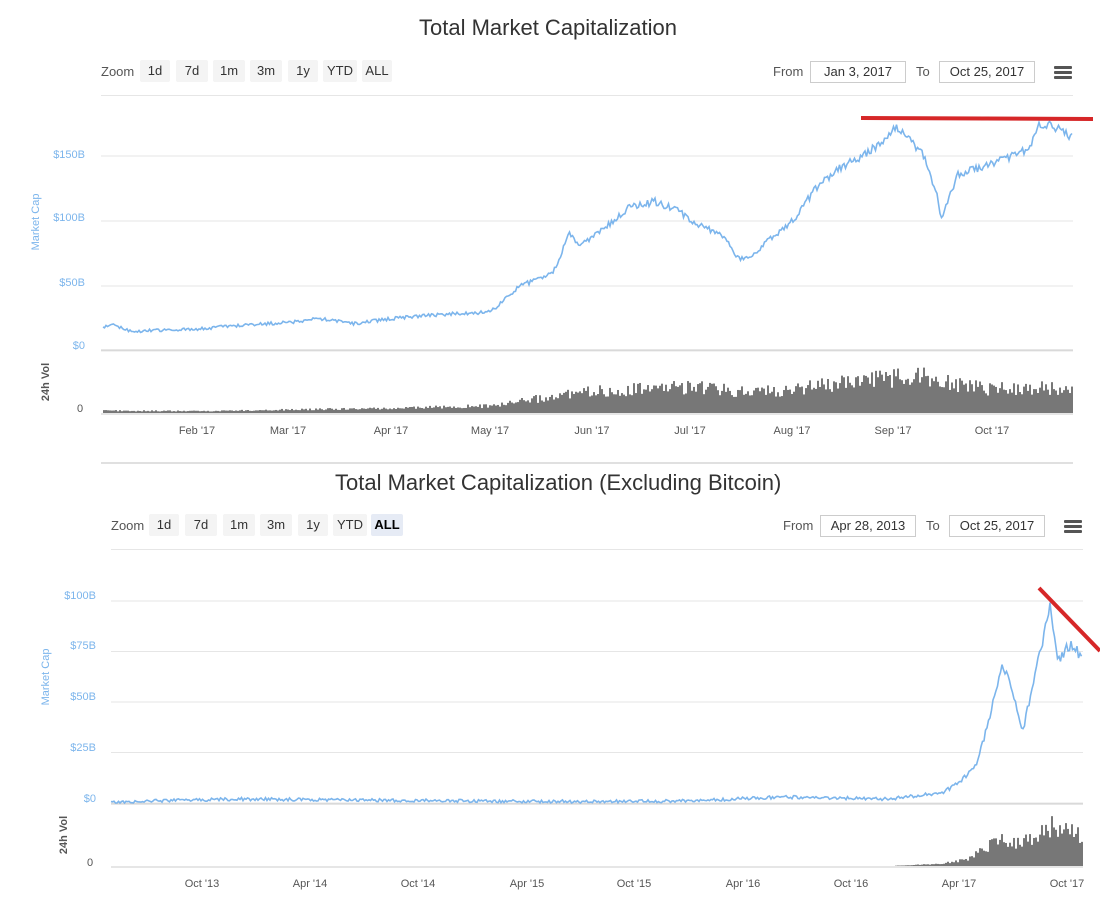  Describe the element at coordinates (858, 72) in the screenshot. I see `from-date-input: Jan 3, 2017` at that location.